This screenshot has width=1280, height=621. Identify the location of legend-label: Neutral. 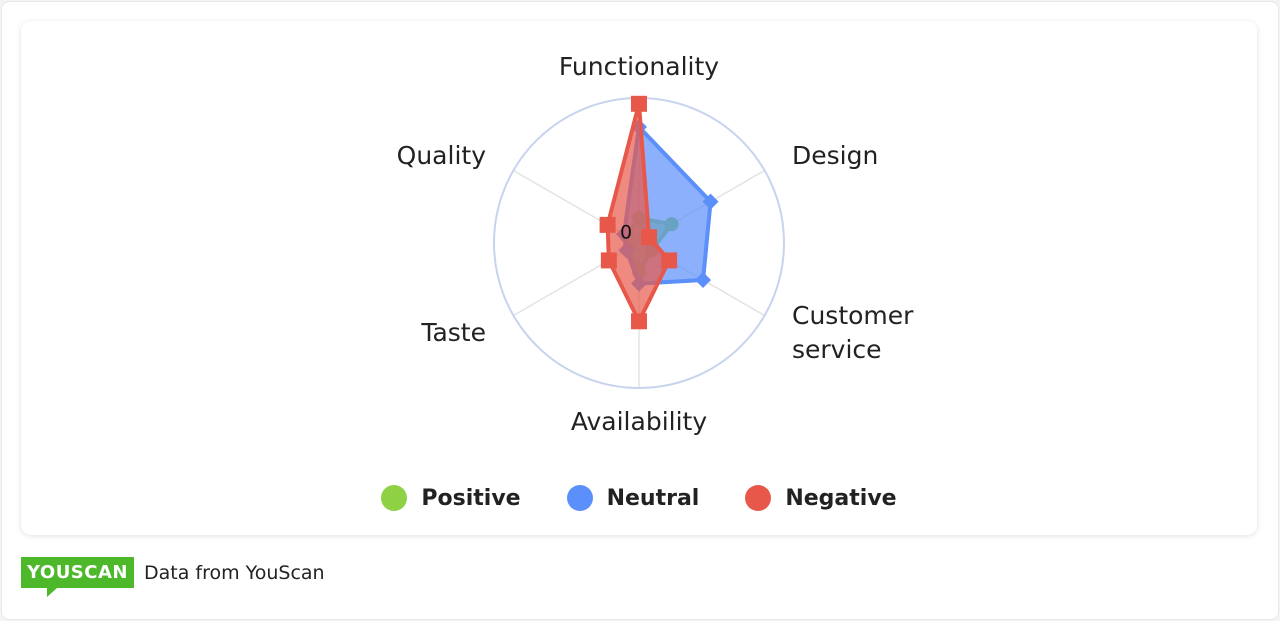
(653, 498).